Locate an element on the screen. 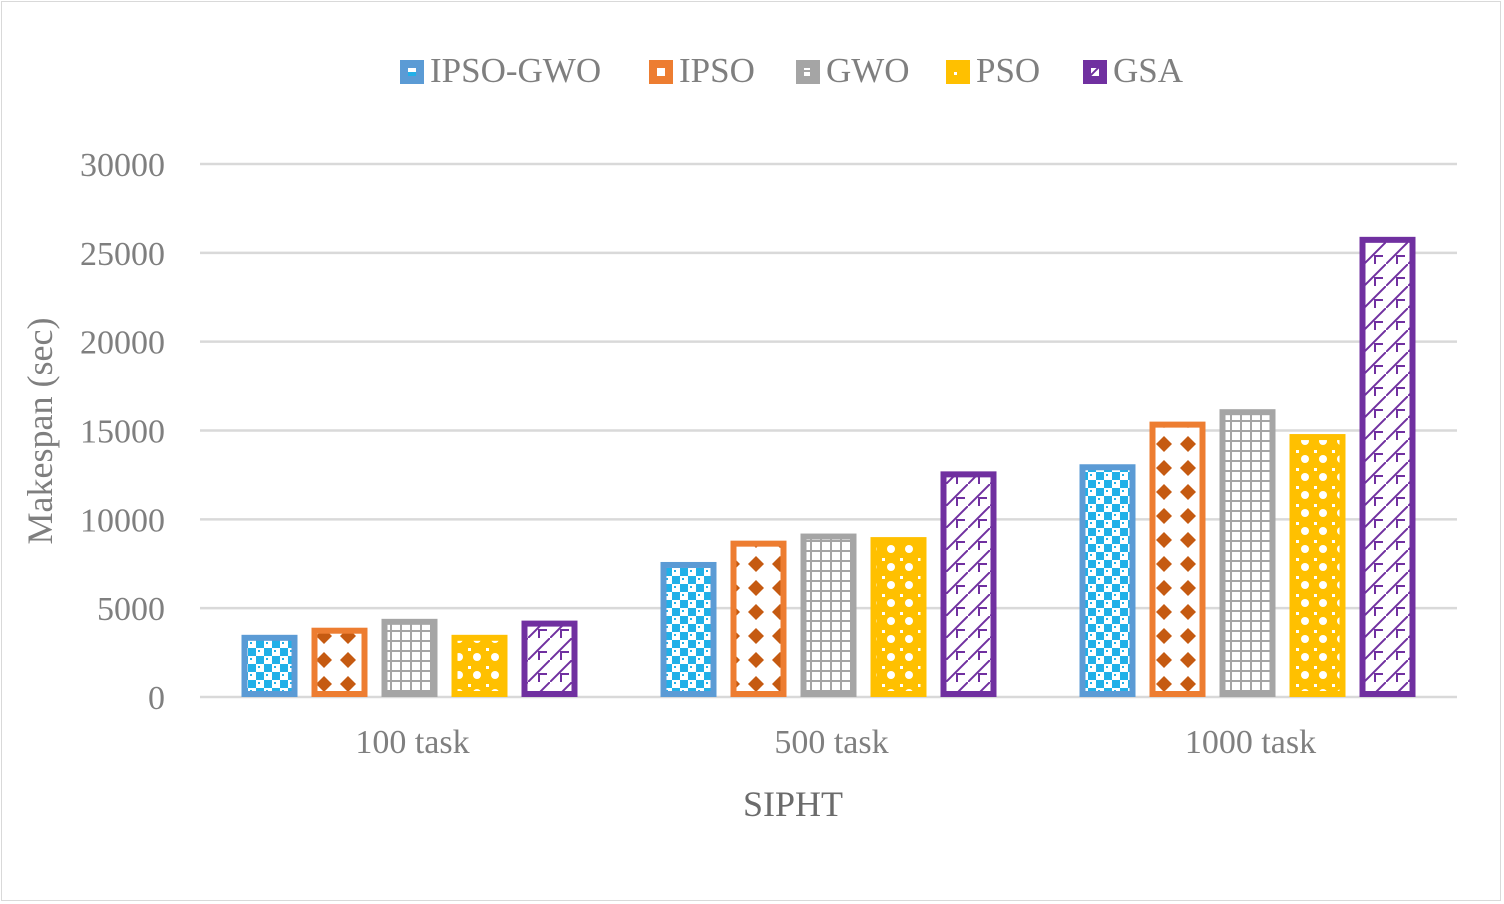 This screenshot has width=1504, height=904. bar-pso-1000-task is located at coordinates (1317, 565).